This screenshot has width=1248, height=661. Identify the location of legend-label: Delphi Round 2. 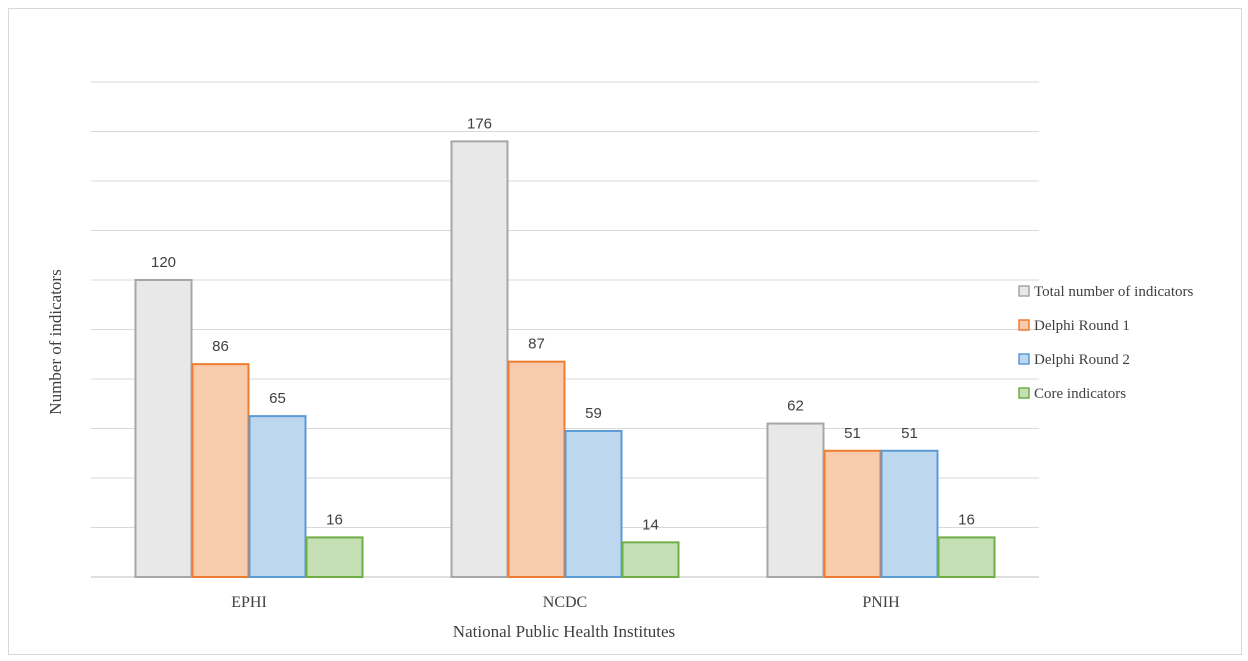
(1082, 360).